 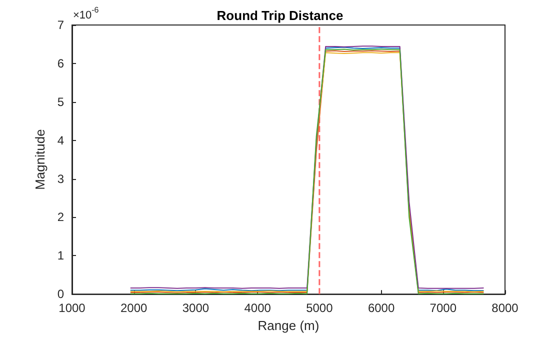 I want to click on x-tick-label: 7000, so click(x=443, y=308).